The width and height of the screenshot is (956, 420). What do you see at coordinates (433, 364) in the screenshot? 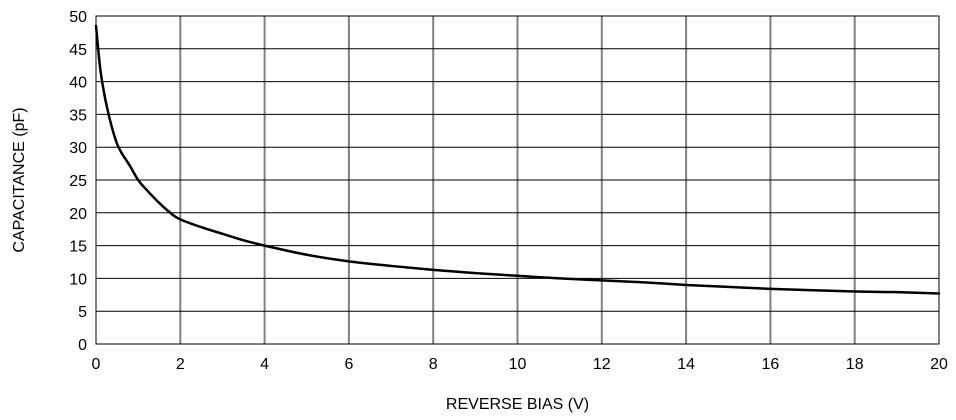
I see `x-tick-label: 8` at bounding box center [433, 364].